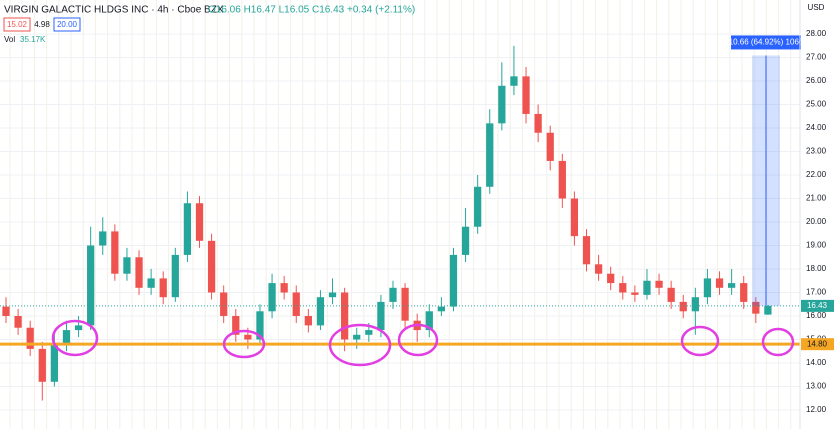 The height and width of the screenshot is (429, 834). Describe the element at coordinates (816, 198) in the screenshot. I see `y-tick-label: 21.00` at that location.